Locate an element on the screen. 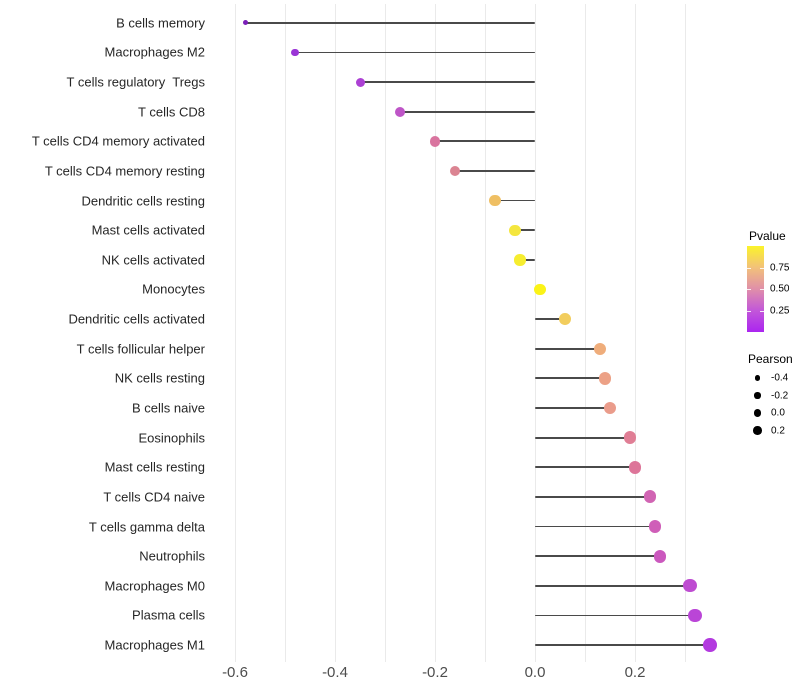  x-axis-tick-label: 0.0 is located at coordinates (535, 672).